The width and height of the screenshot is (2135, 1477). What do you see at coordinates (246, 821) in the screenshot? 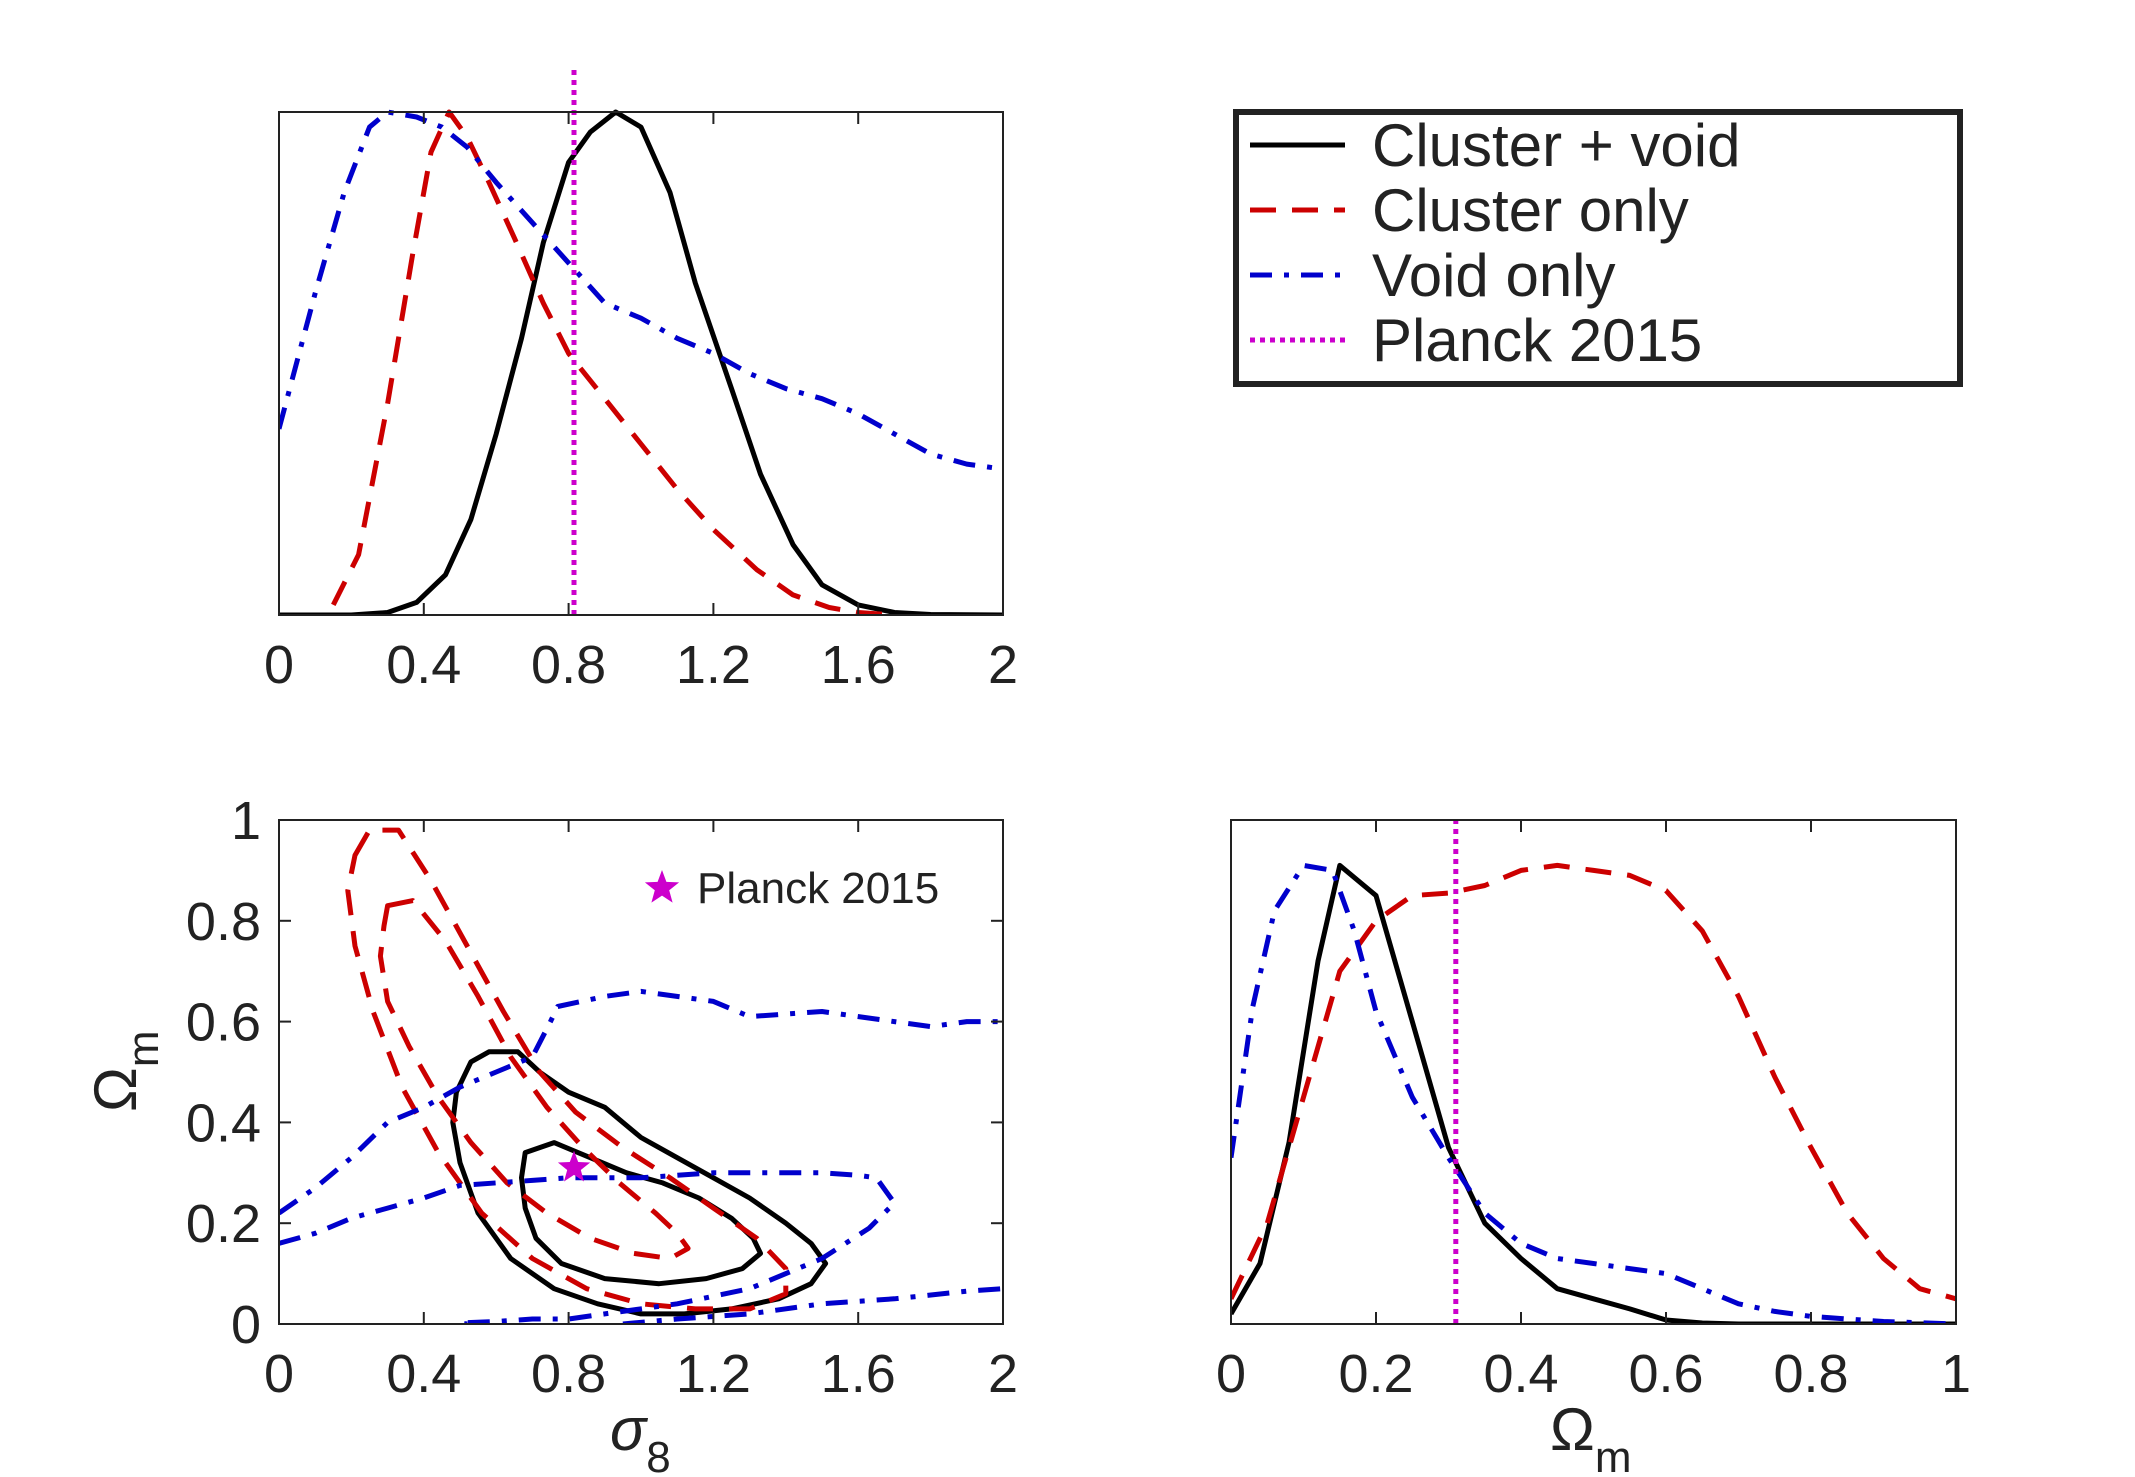
I see `y-tick-label: 1` at bounding box center [246, 821].